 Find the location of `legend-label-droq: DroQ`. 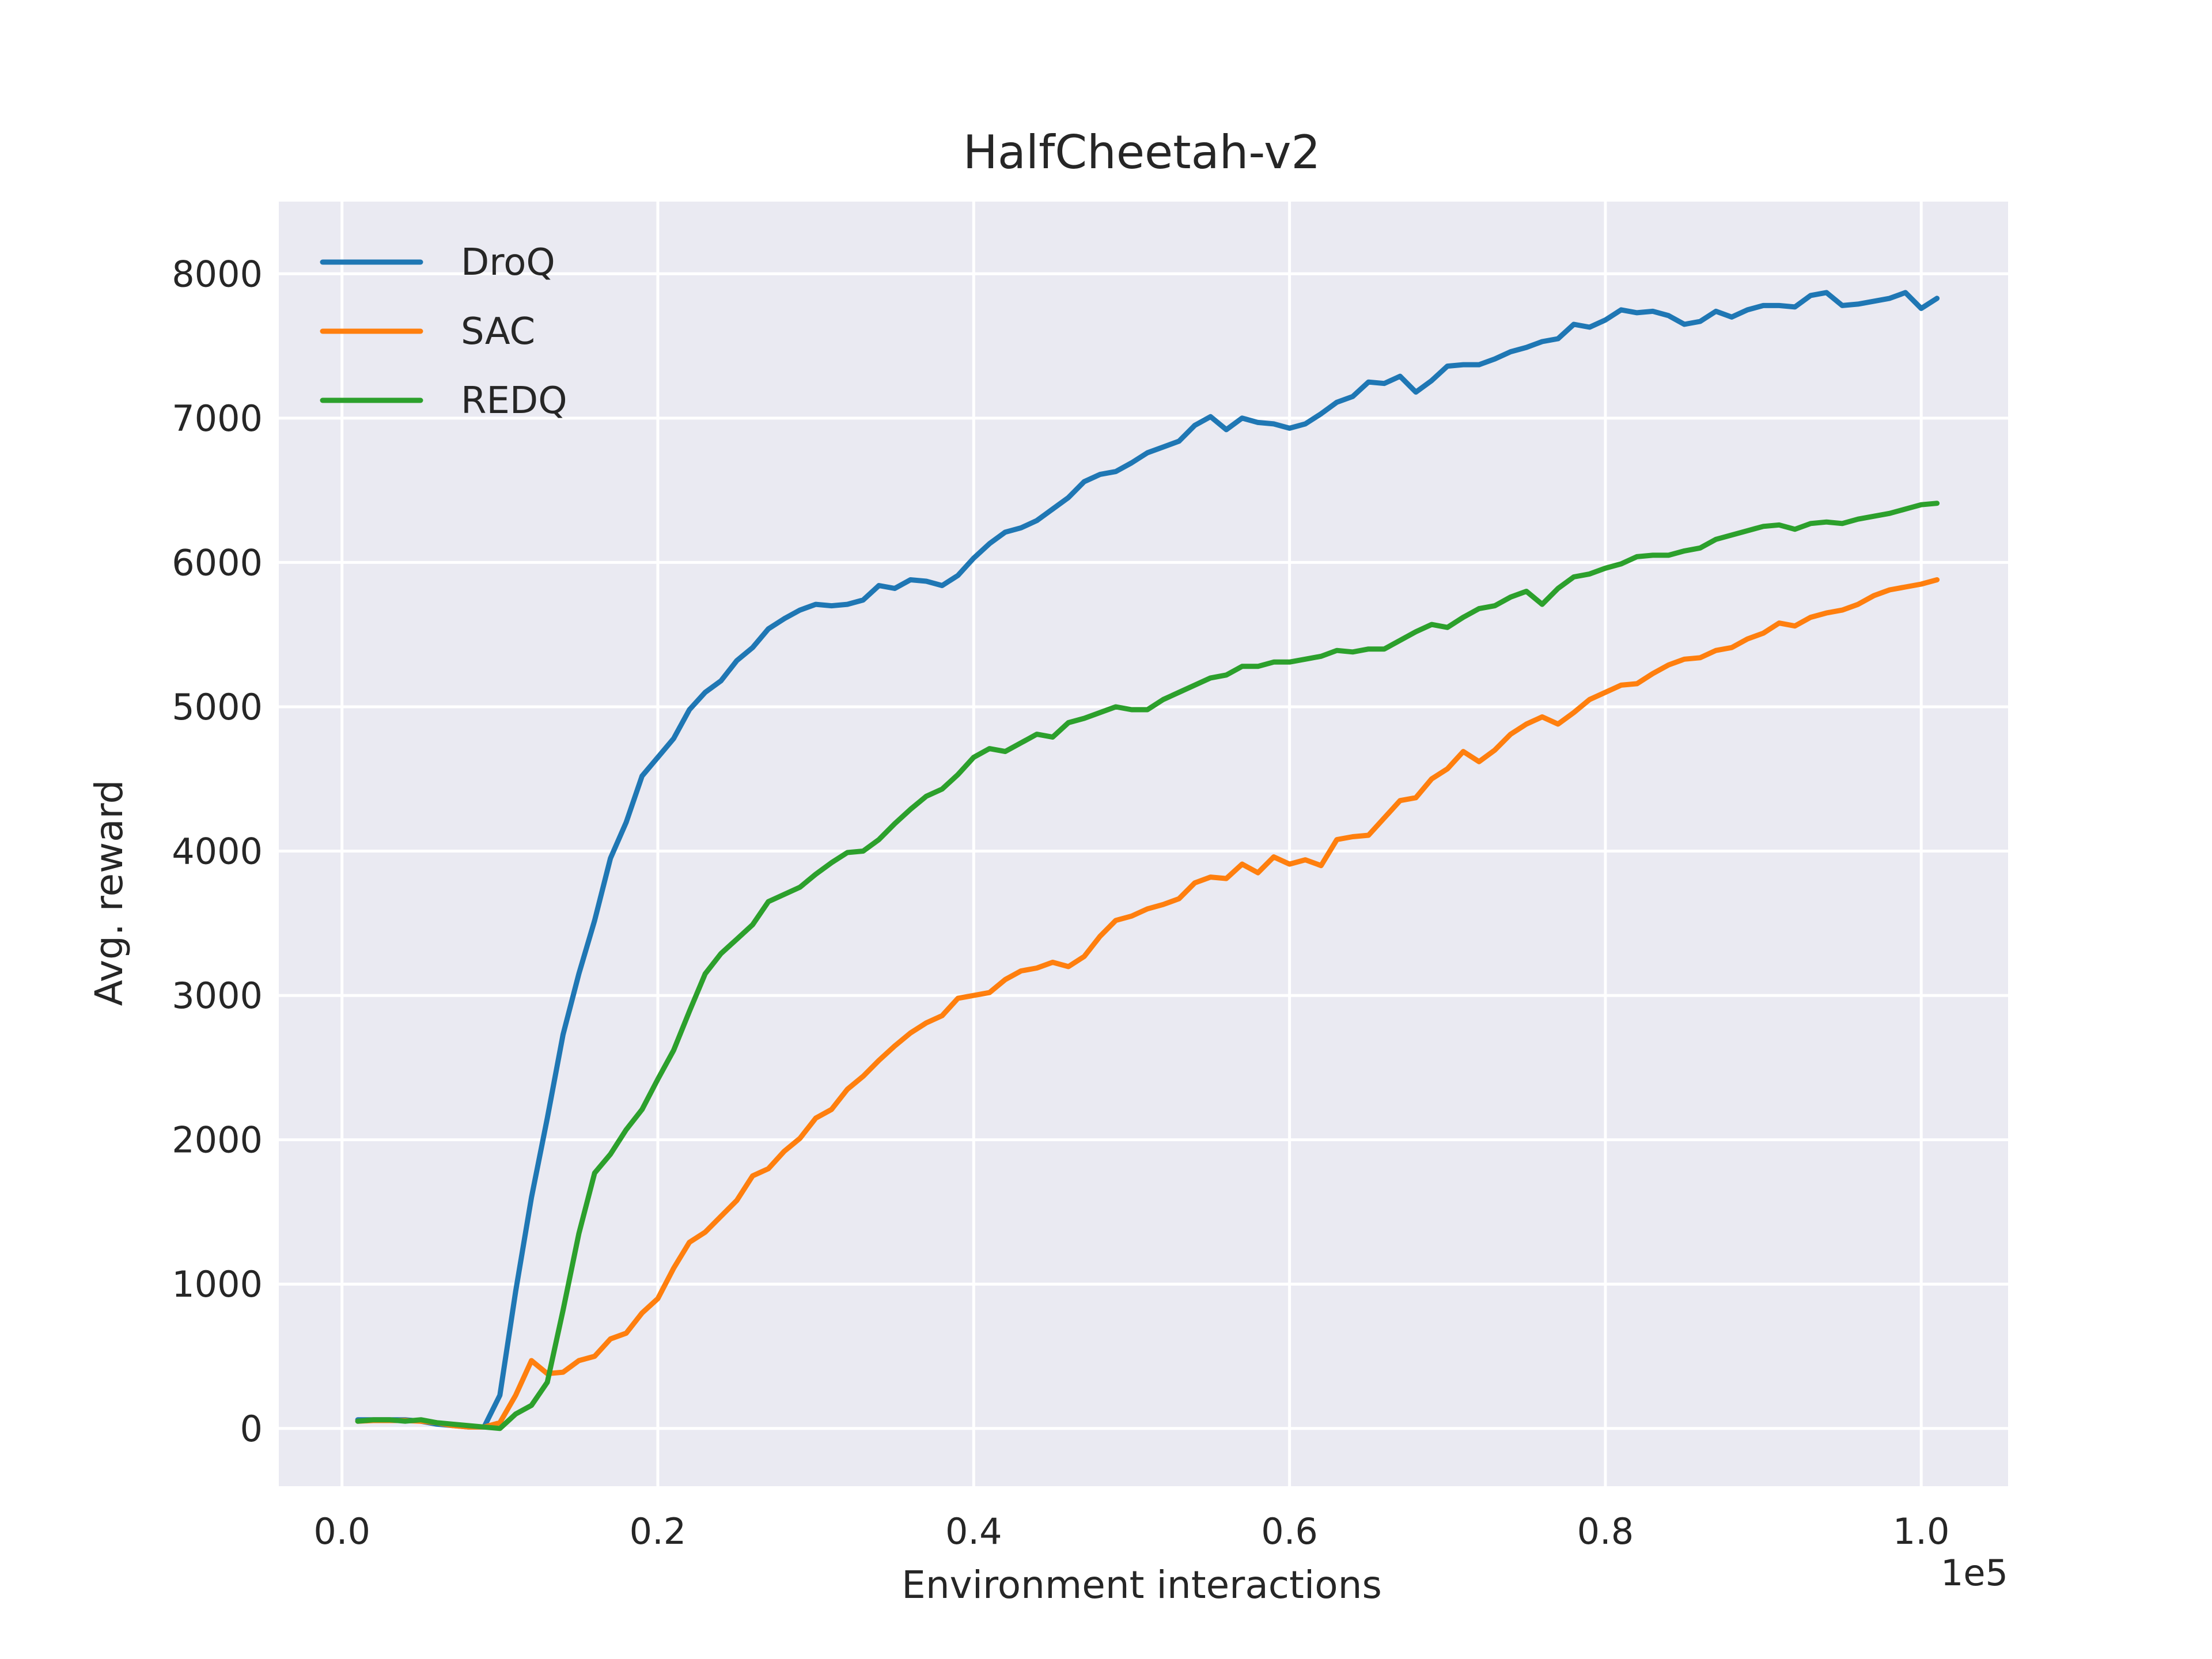

legend-label-droq: DroQ is located at coordinates (508, 262).